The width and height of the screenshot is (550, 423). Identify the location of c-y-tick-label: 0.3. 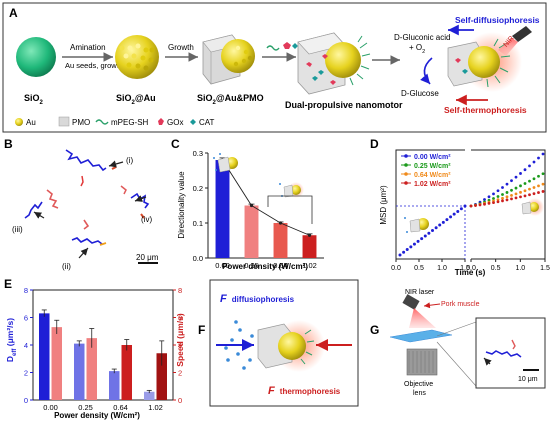
(198, 153).